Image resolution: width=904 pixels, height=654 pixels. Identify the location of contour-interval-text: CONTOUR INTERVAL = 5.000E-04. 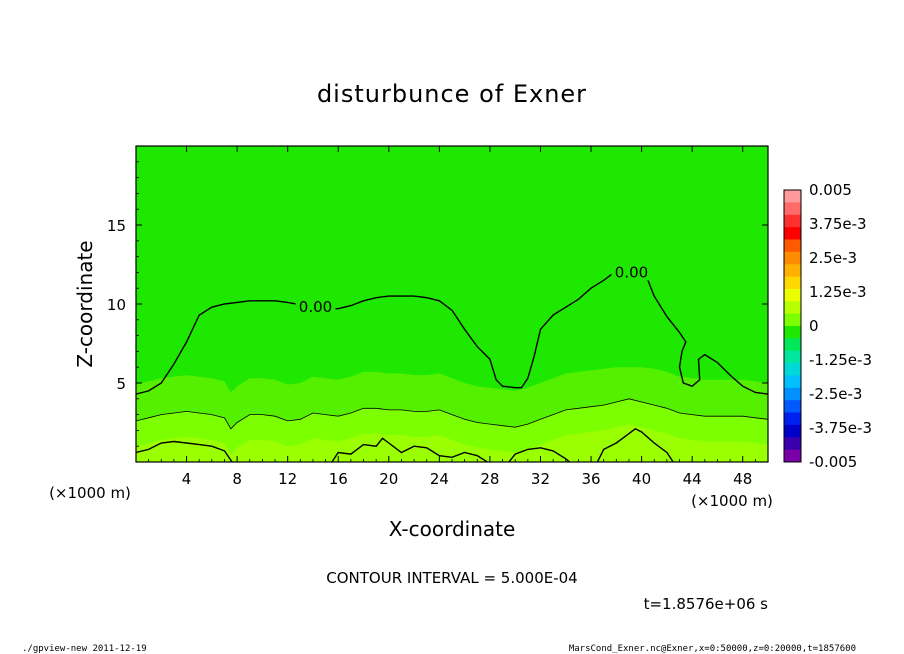
(451, 578).